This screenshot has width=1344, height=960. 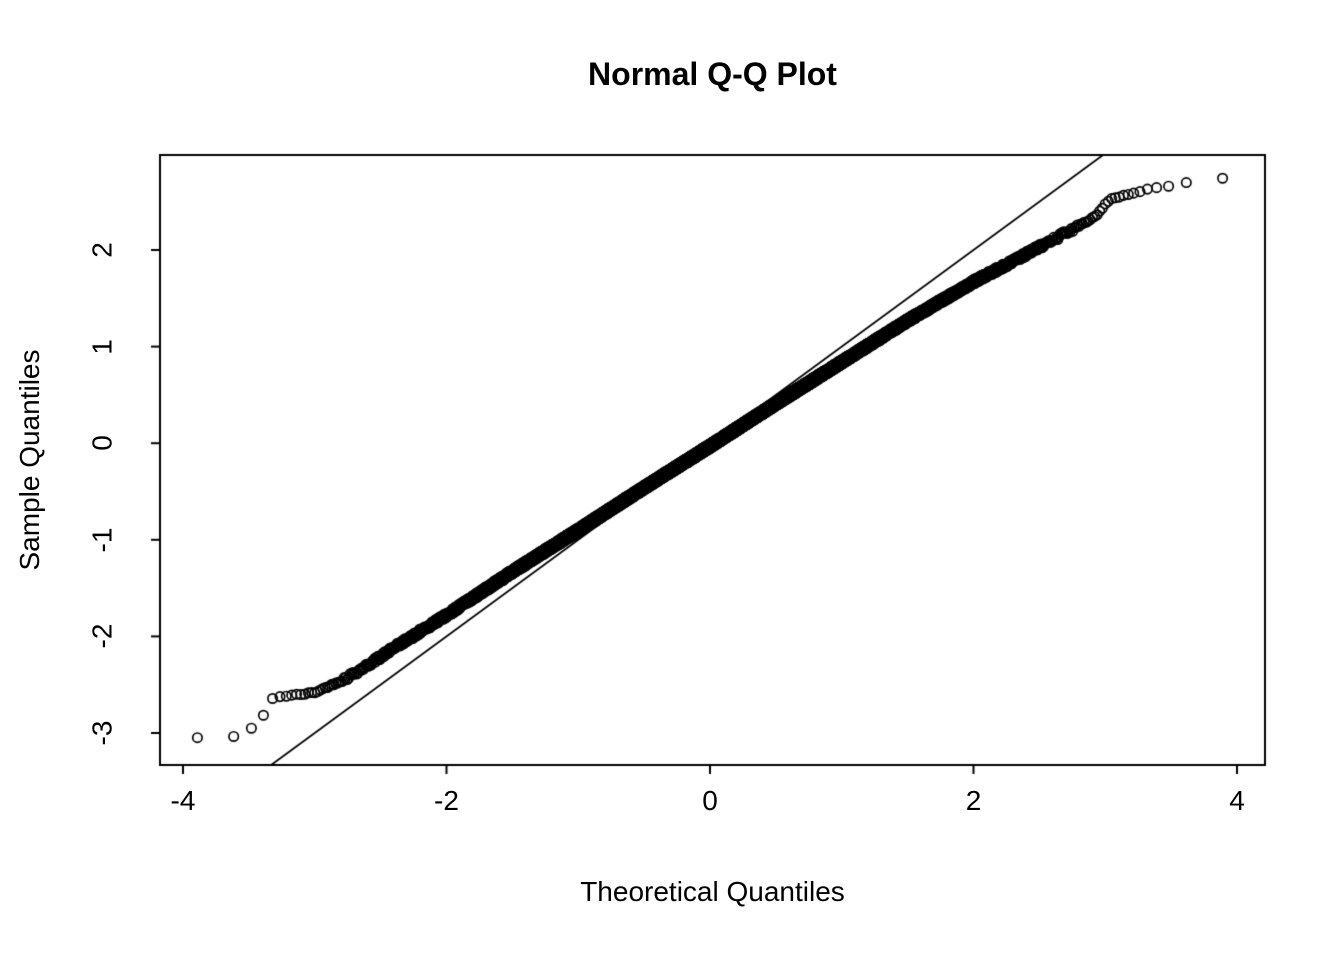 I want to click on x-tick-label: 0, so click(x=710, y=800).